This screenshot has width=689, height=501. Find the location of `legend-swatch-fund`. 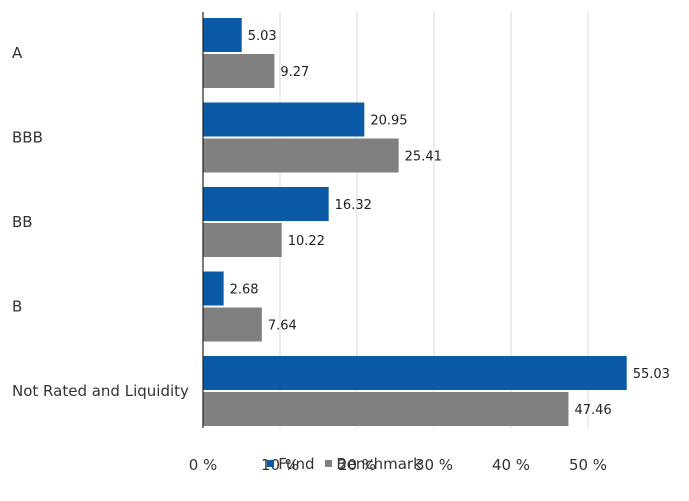

legend-swatch-fund is located at coordinates (271, 463).